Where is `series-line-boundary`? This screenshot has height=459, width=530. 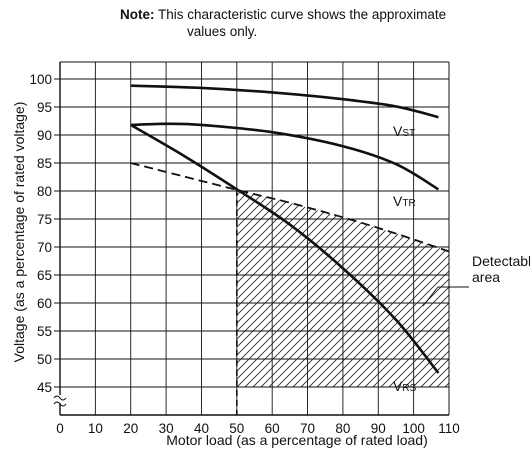 series-line-boundary is located at coordinates (290, 207).